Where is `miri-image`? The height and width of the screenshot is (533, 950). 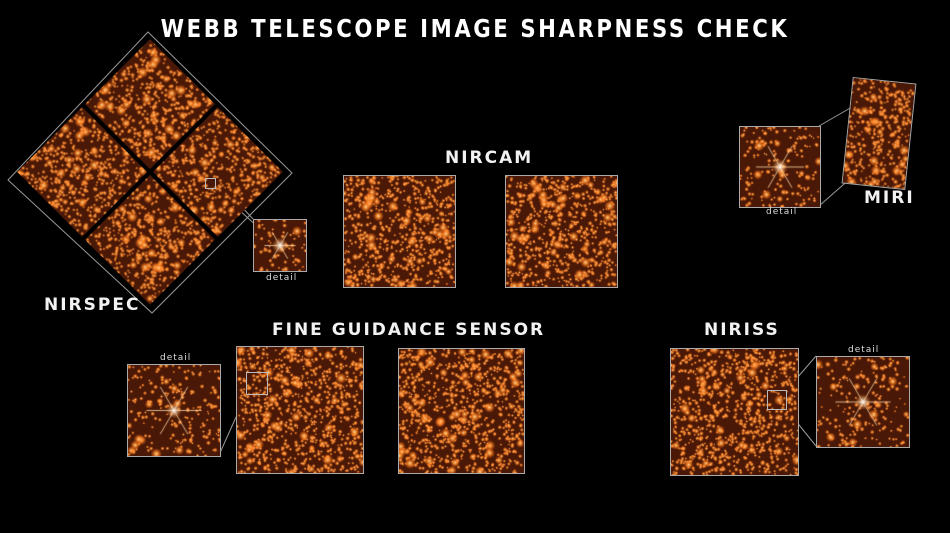
miri-image is located at coordinates (879, 133).